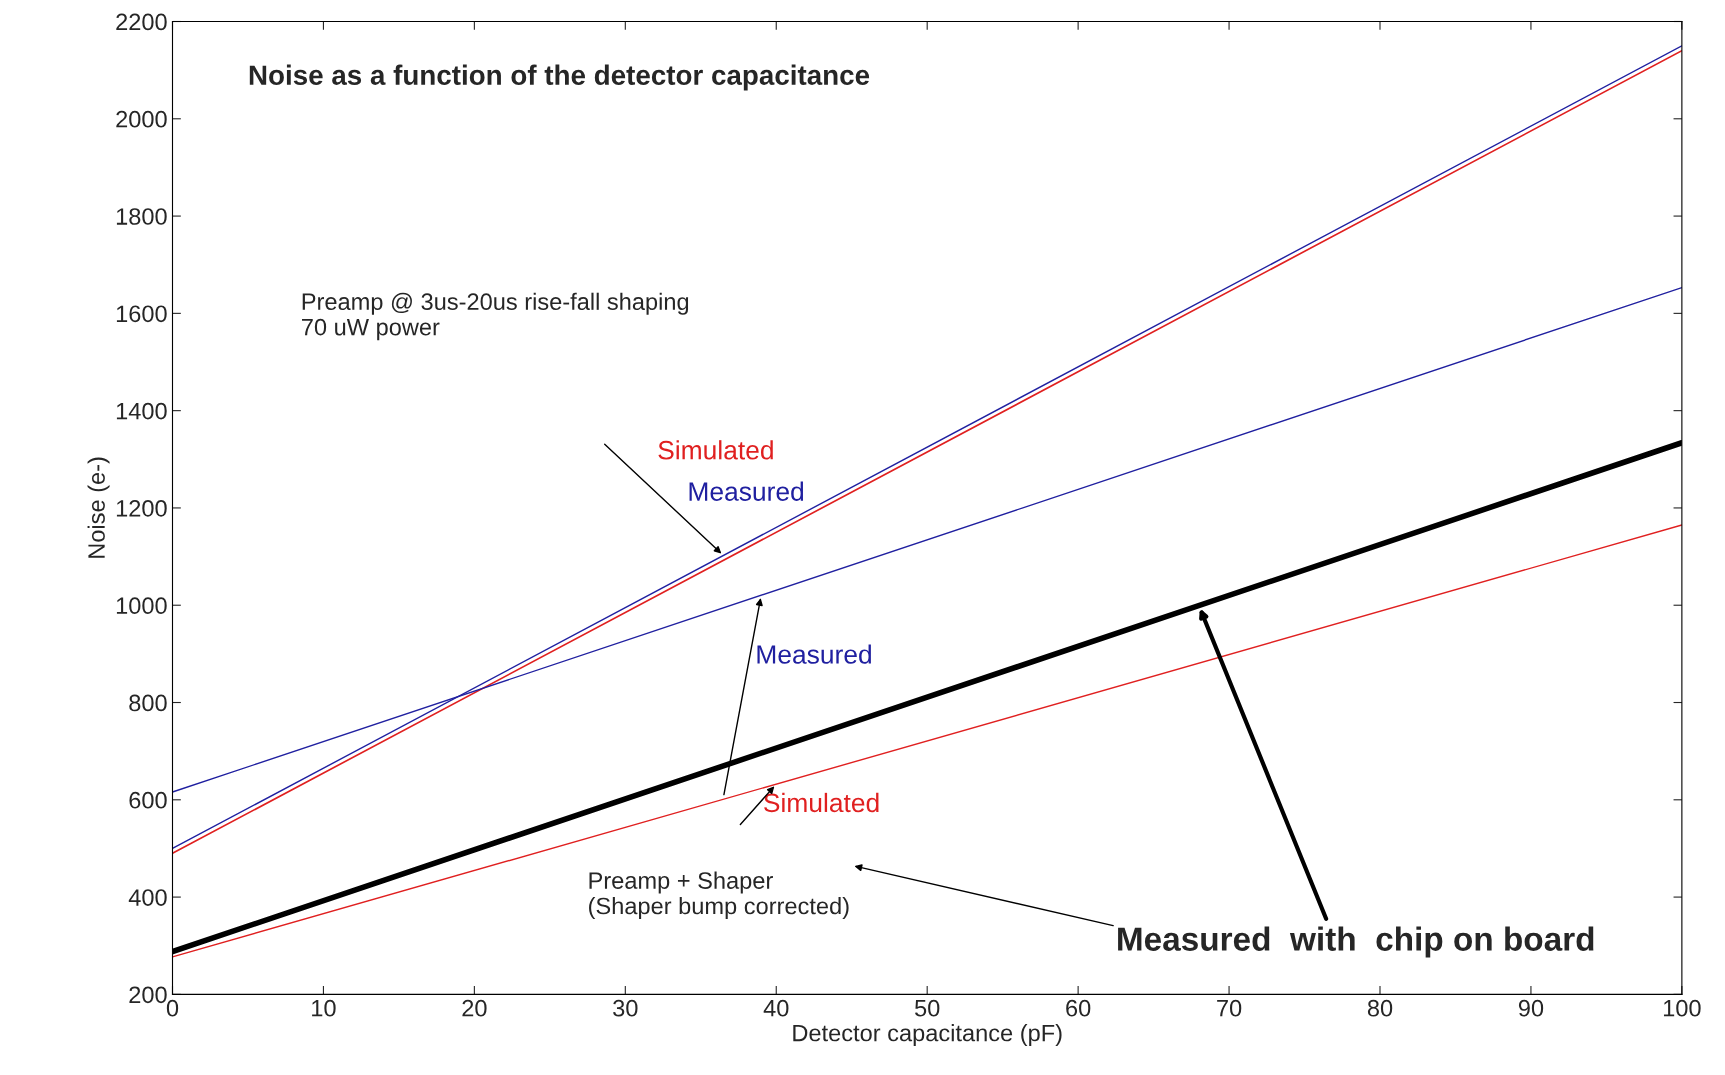  What do you see at coordinates (148, 703) in the screenshot?
I see `y-tick-label: 800` at bounding box center [148, 703].